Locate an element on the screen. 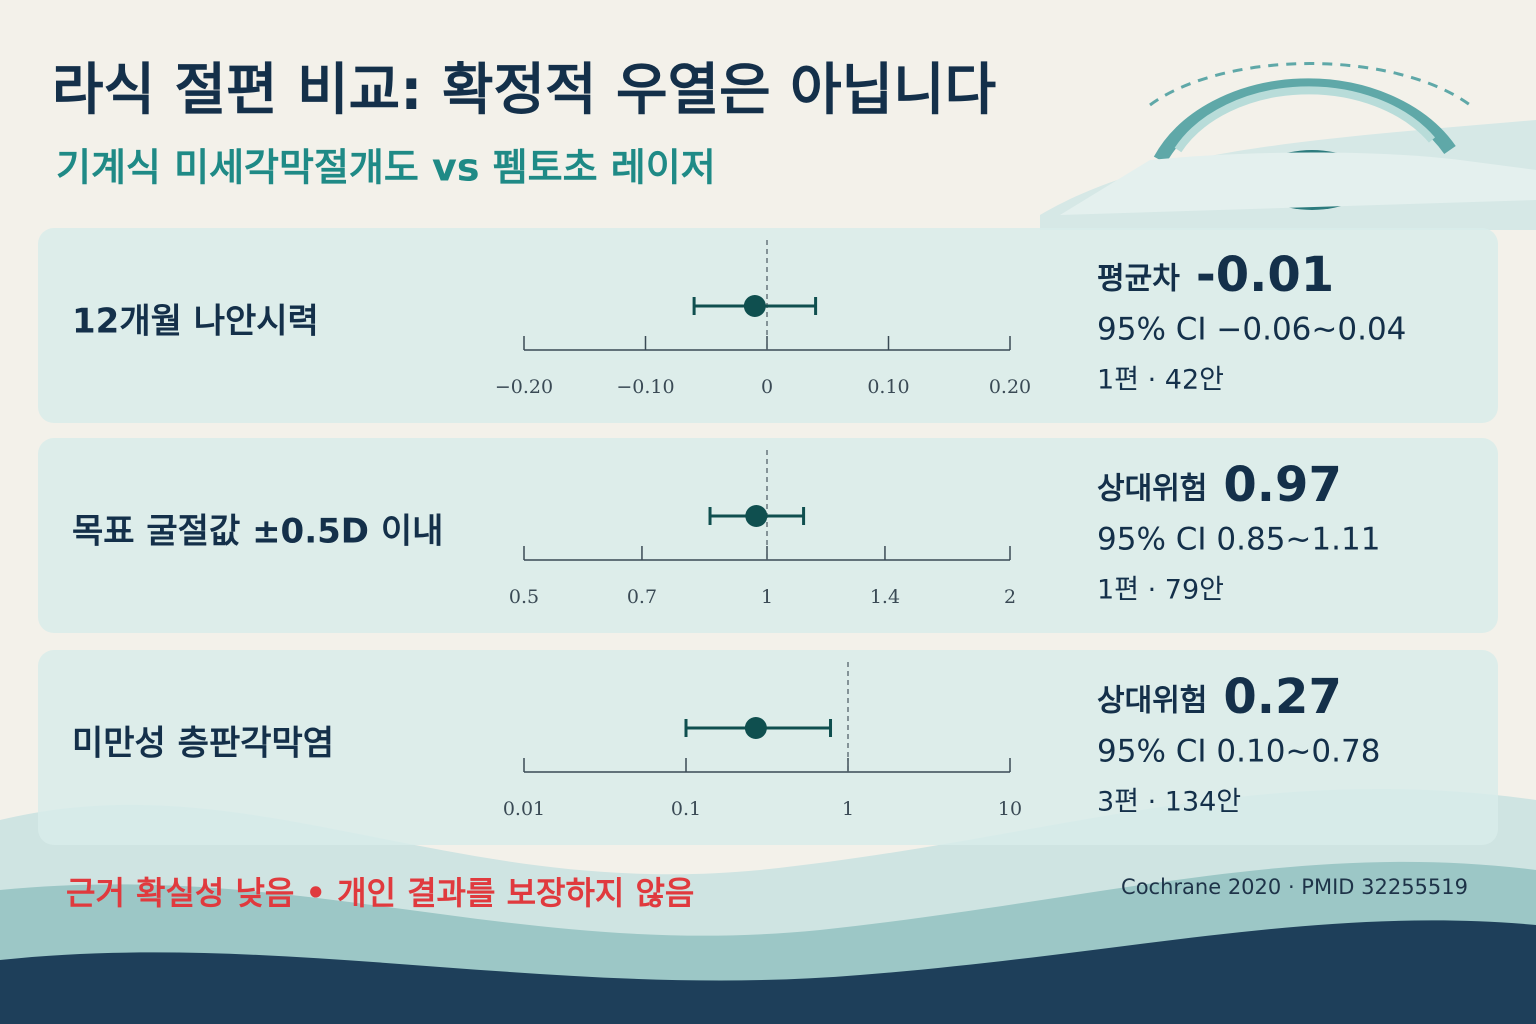  subtitle: 기계식 미세각막절개도 vs 펨토초 레이저 is located at coordinates (386, 168).